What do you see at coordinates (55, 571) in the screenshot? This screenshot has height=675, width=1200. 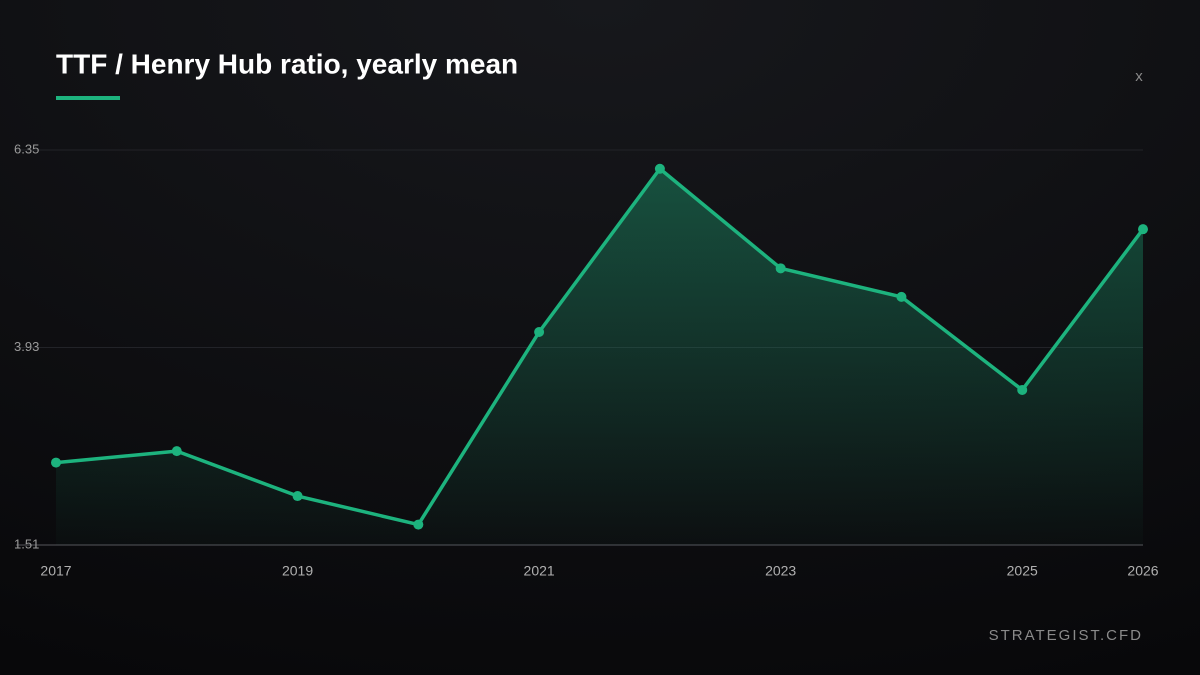 I see `x-tick-label: 2017` at bounding box center [55, 571].